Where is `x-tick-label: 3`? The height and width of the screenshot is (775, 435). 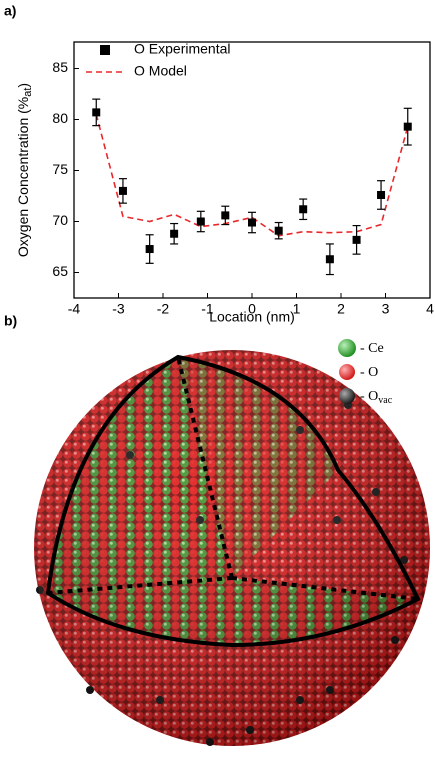 x-tick-label: 3 is located at coordinates (386, 309).